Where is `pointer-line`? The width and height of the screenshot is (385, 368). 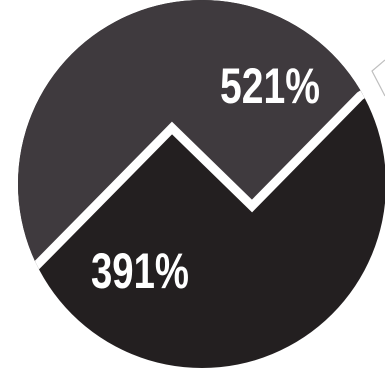
pointer-line is located at coordinates (378, 78).